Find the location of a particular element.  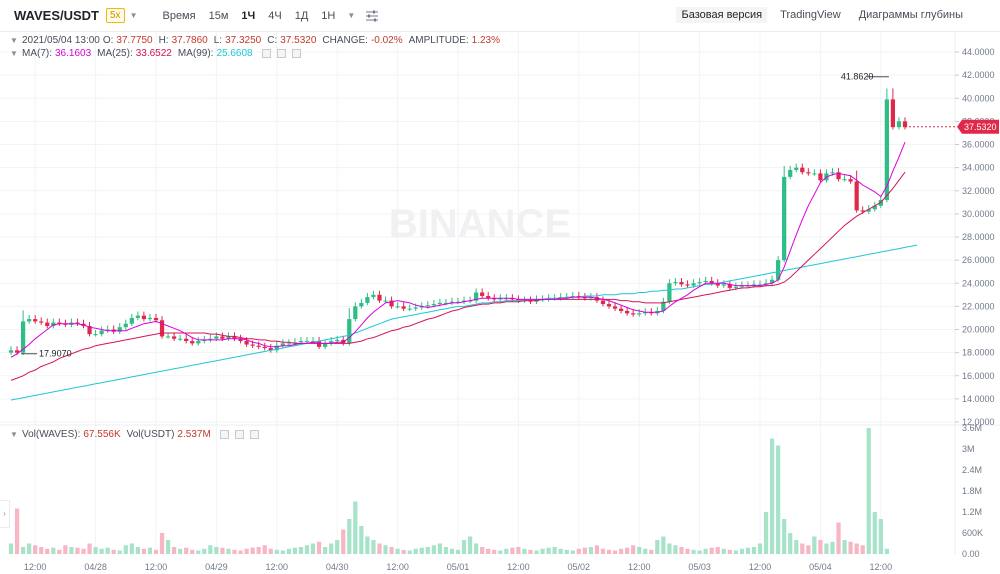

ma-settings-icon is located at coordinates (266, 53).